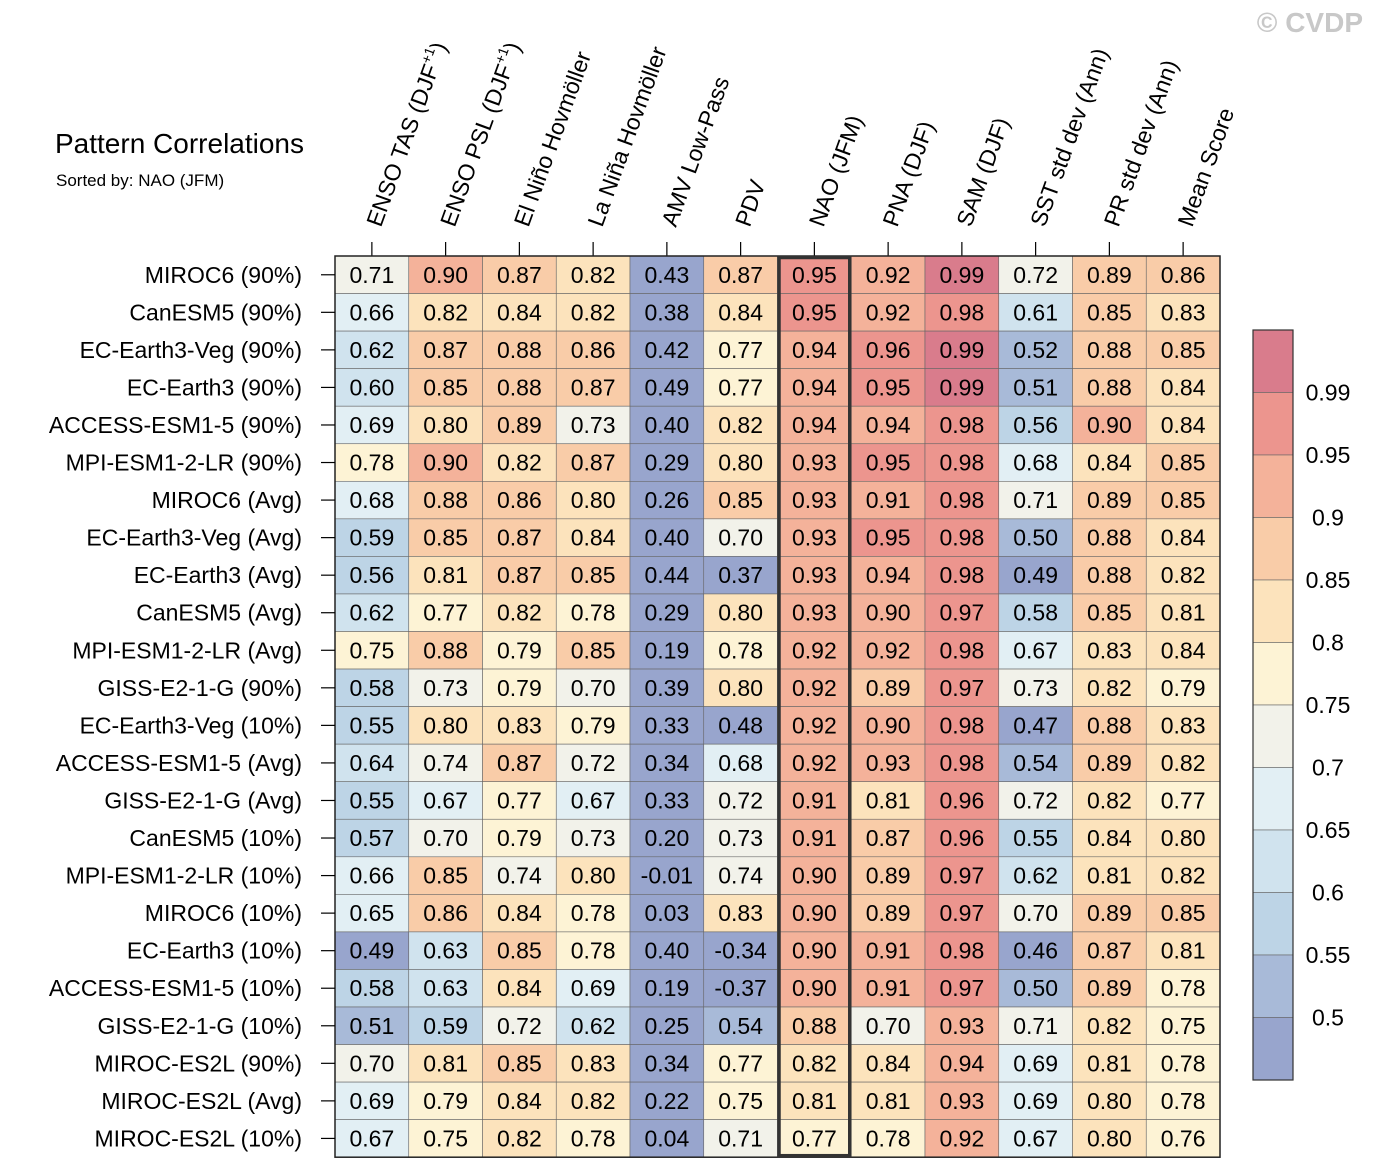  Describe the element at coordinates (1069, 137) in the screenshot. I see `column-label-text: SST std dev (Ann)` at that location.